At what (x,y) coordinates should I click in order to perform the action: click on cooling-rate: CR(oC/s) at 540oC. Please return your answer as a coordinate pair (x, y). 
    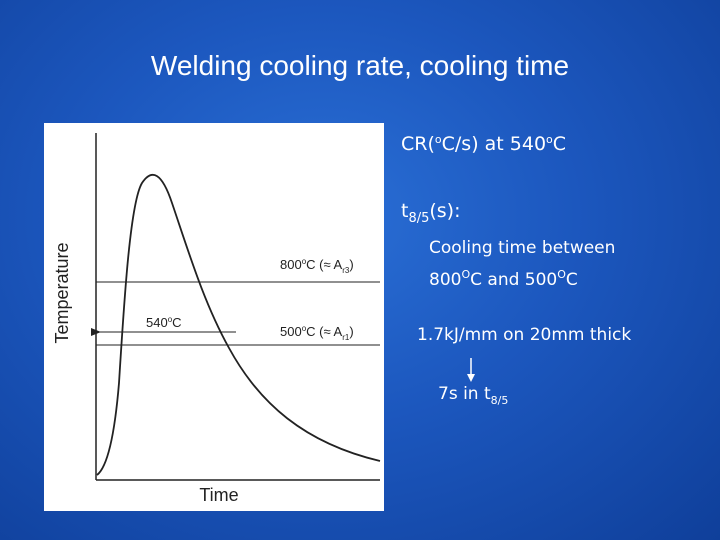
    Looking at the image, I should click on (483, 144).